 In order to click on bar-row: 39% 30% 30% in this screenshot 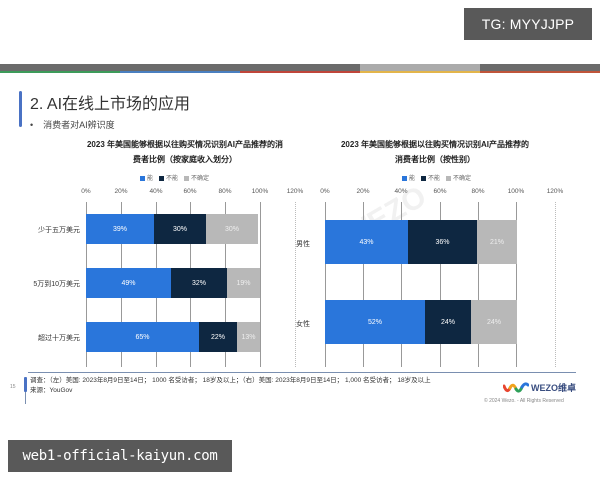, I will do `click(172, 229)`.